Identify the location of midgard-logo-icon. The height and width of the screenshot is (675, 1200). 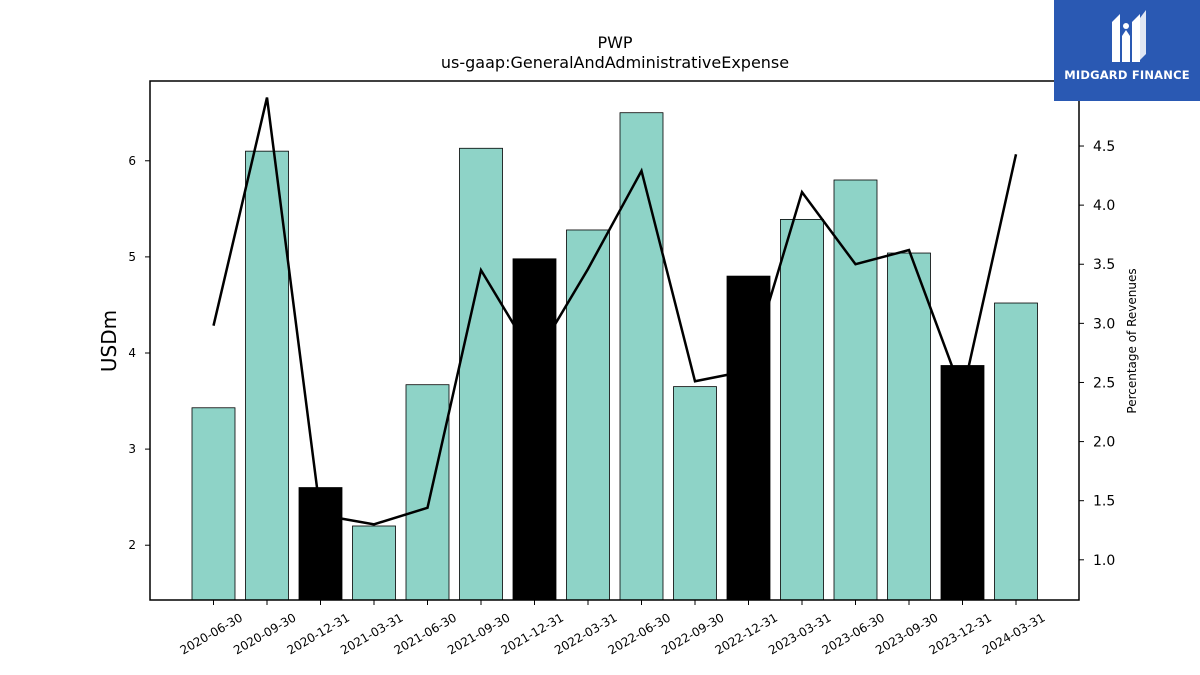
(1129, 36).